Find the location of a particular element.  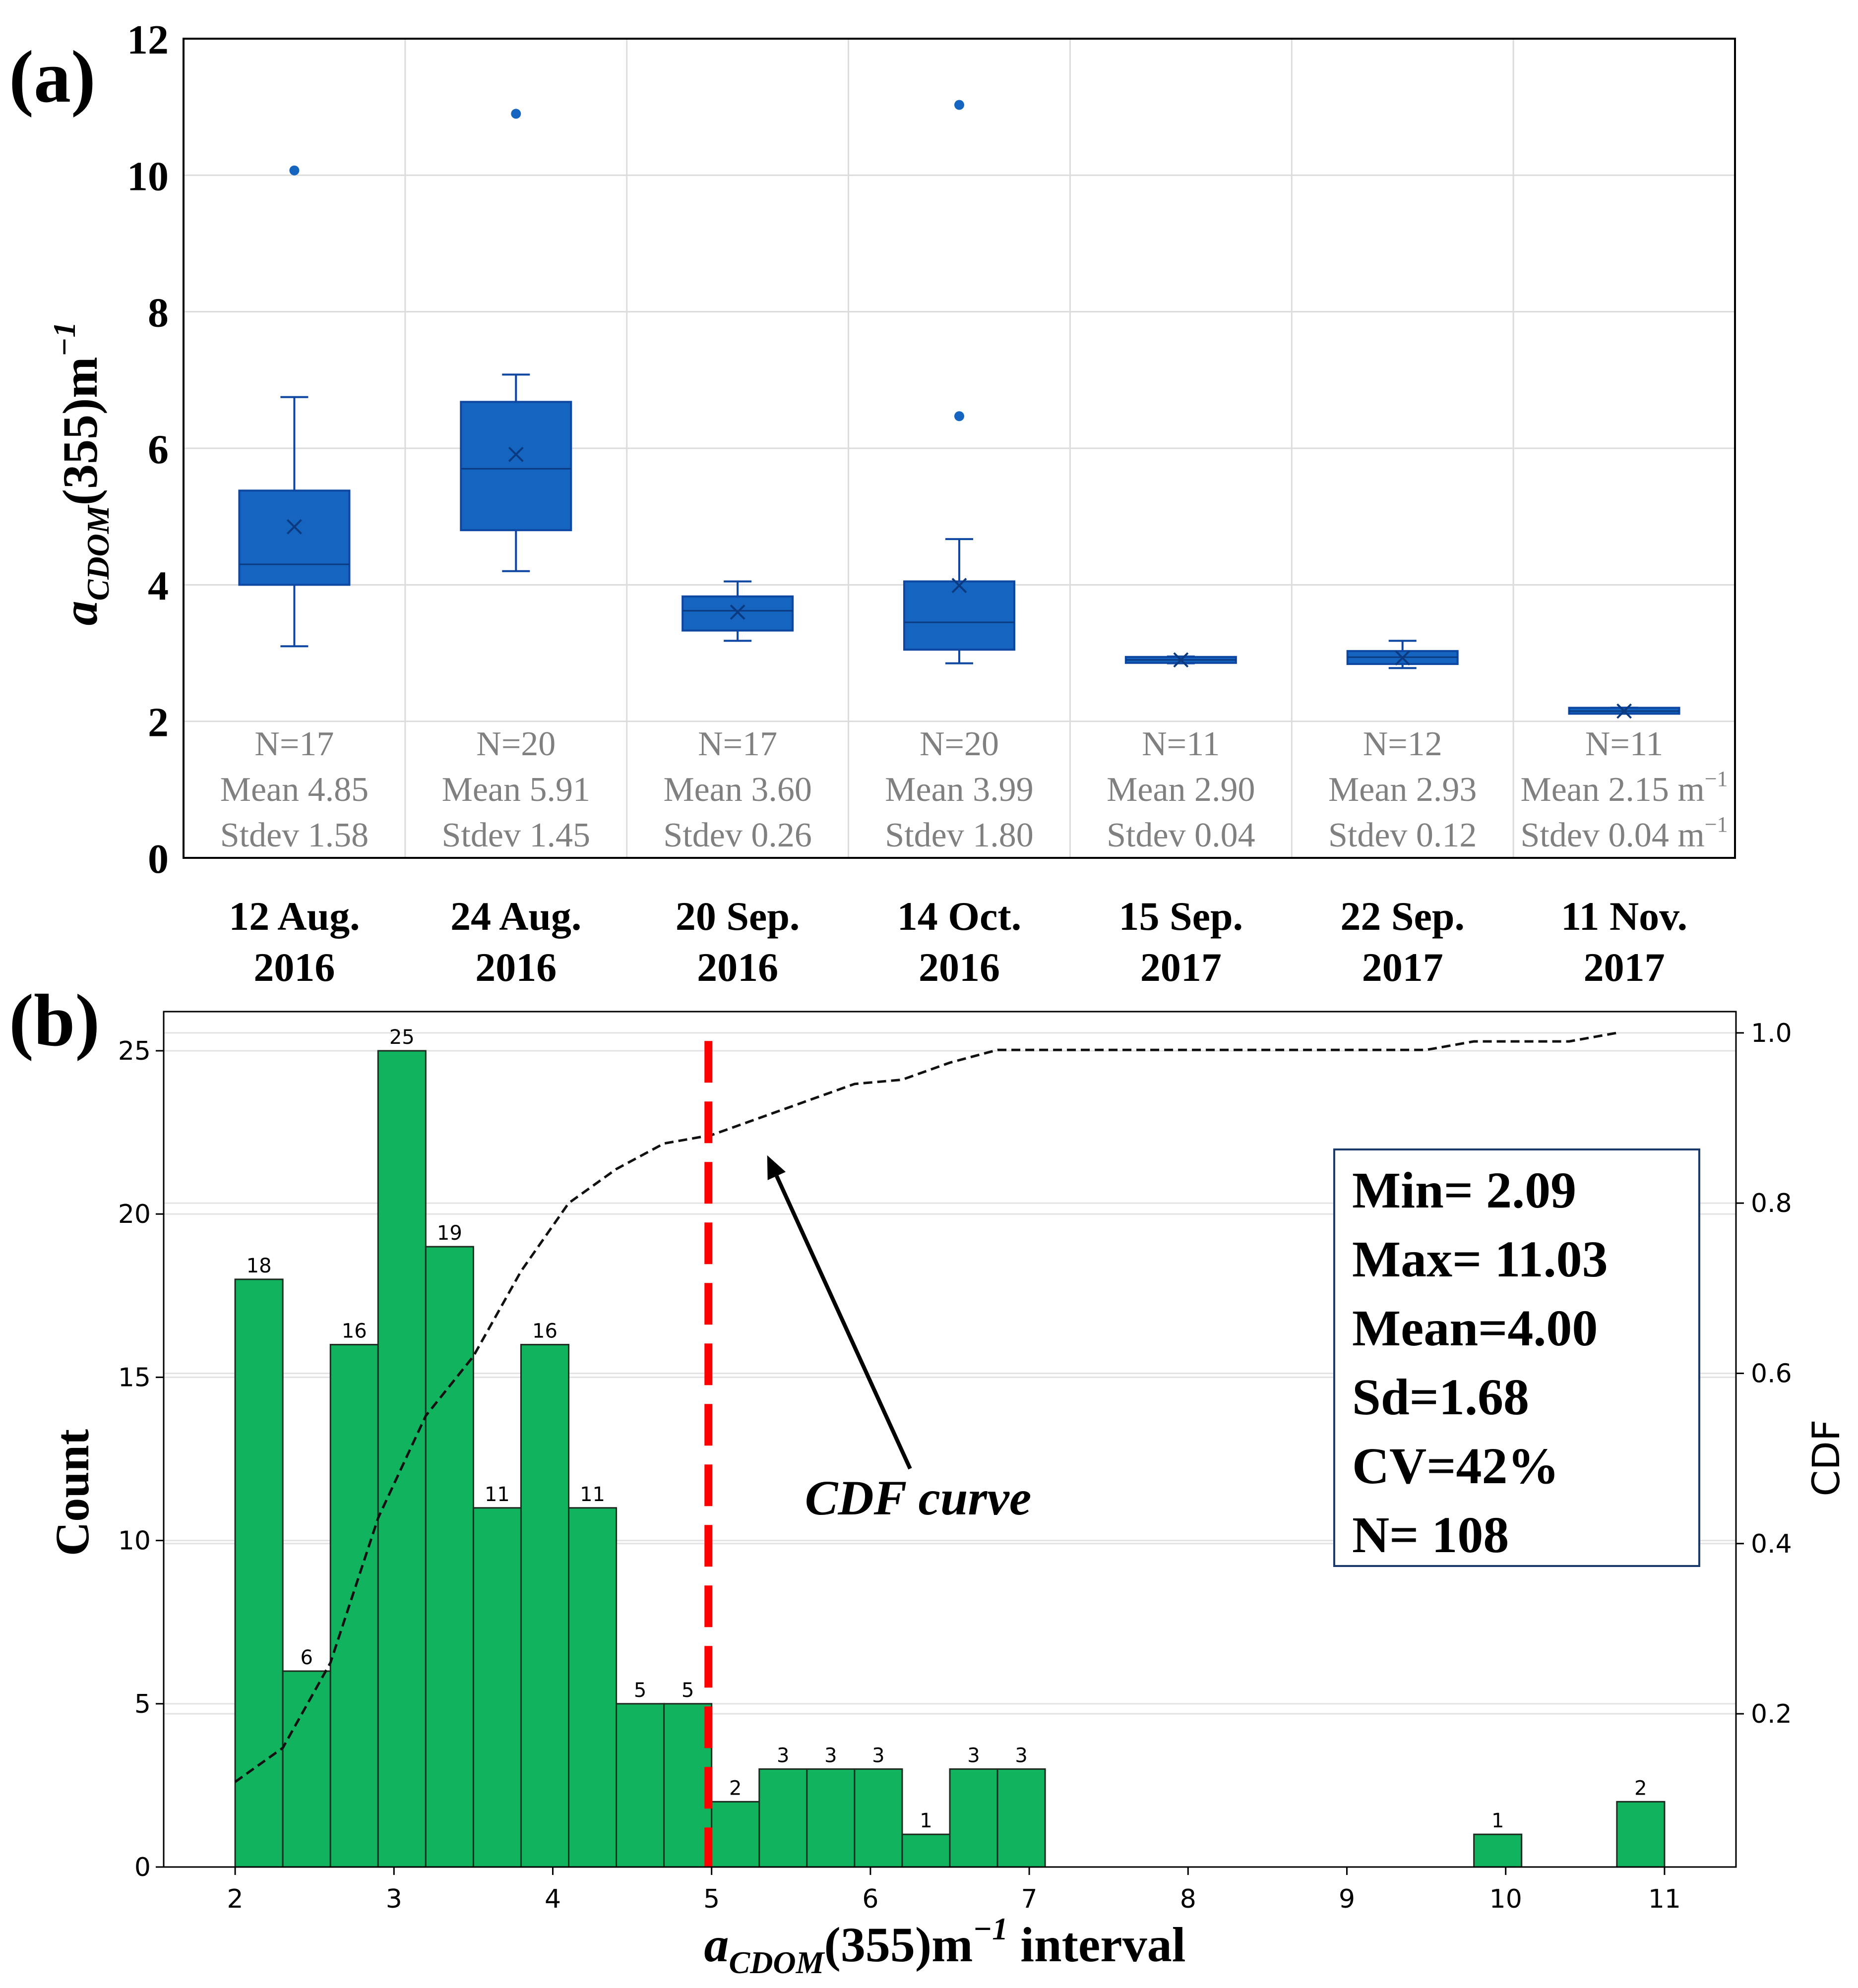

y-tick-label: 2 is located at coordinates (158, 723).